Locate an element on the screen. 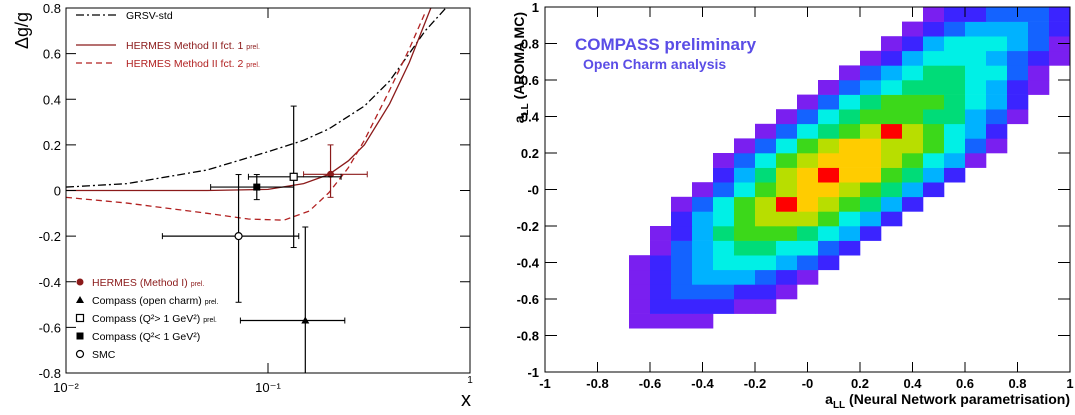 This screenshot has height=415, width=1075. y-tick-label: -0.6 is located at coordinates (528, 299).